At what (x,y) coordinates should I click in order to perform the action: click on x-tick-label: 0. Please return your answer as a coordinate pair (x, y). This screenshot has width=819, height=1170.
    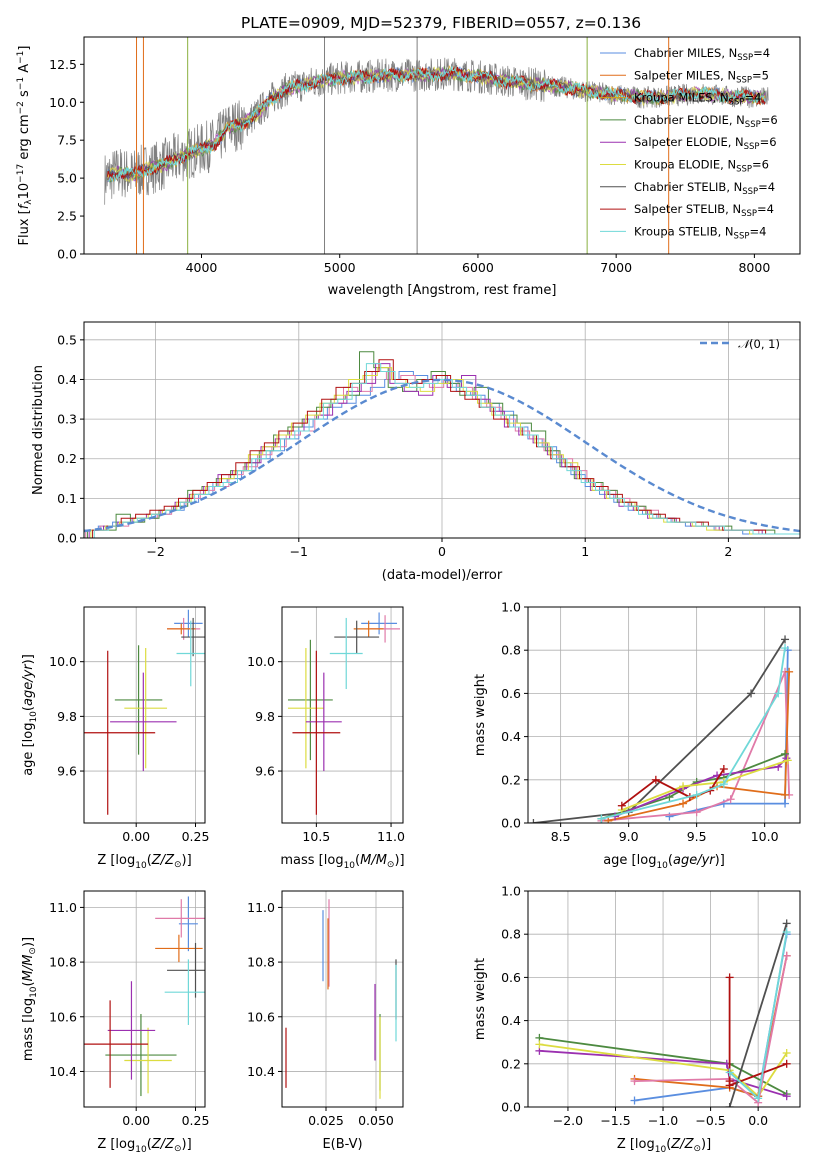
    Looking at the image, I should click on (442, 551).